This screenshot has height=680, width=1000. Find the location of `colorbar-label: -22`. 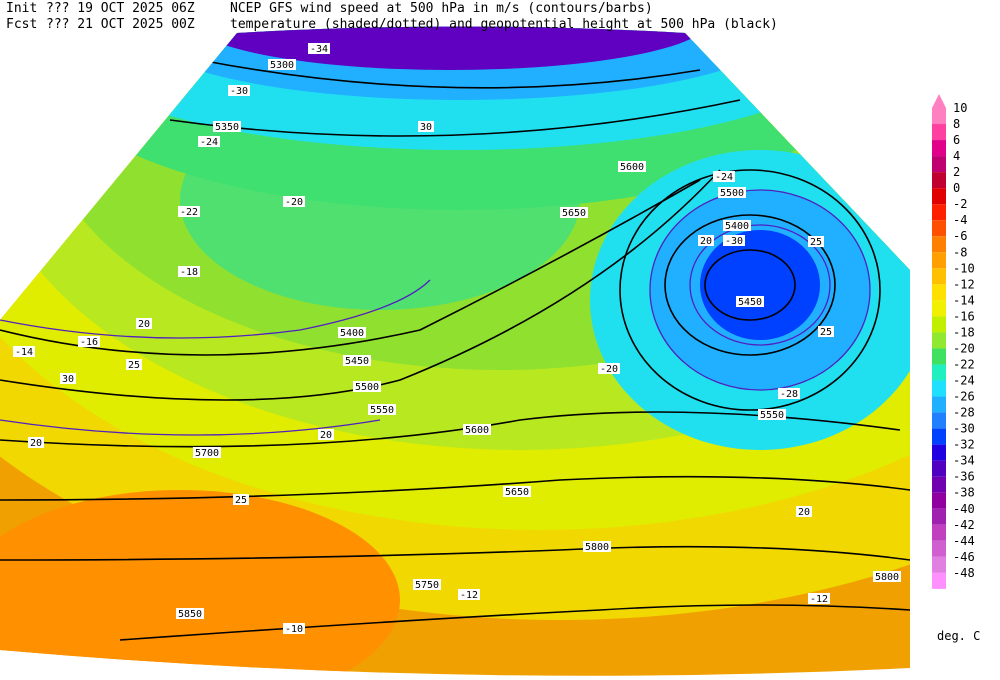

colorbar-label: -22 is located at coordinates (964, 364).